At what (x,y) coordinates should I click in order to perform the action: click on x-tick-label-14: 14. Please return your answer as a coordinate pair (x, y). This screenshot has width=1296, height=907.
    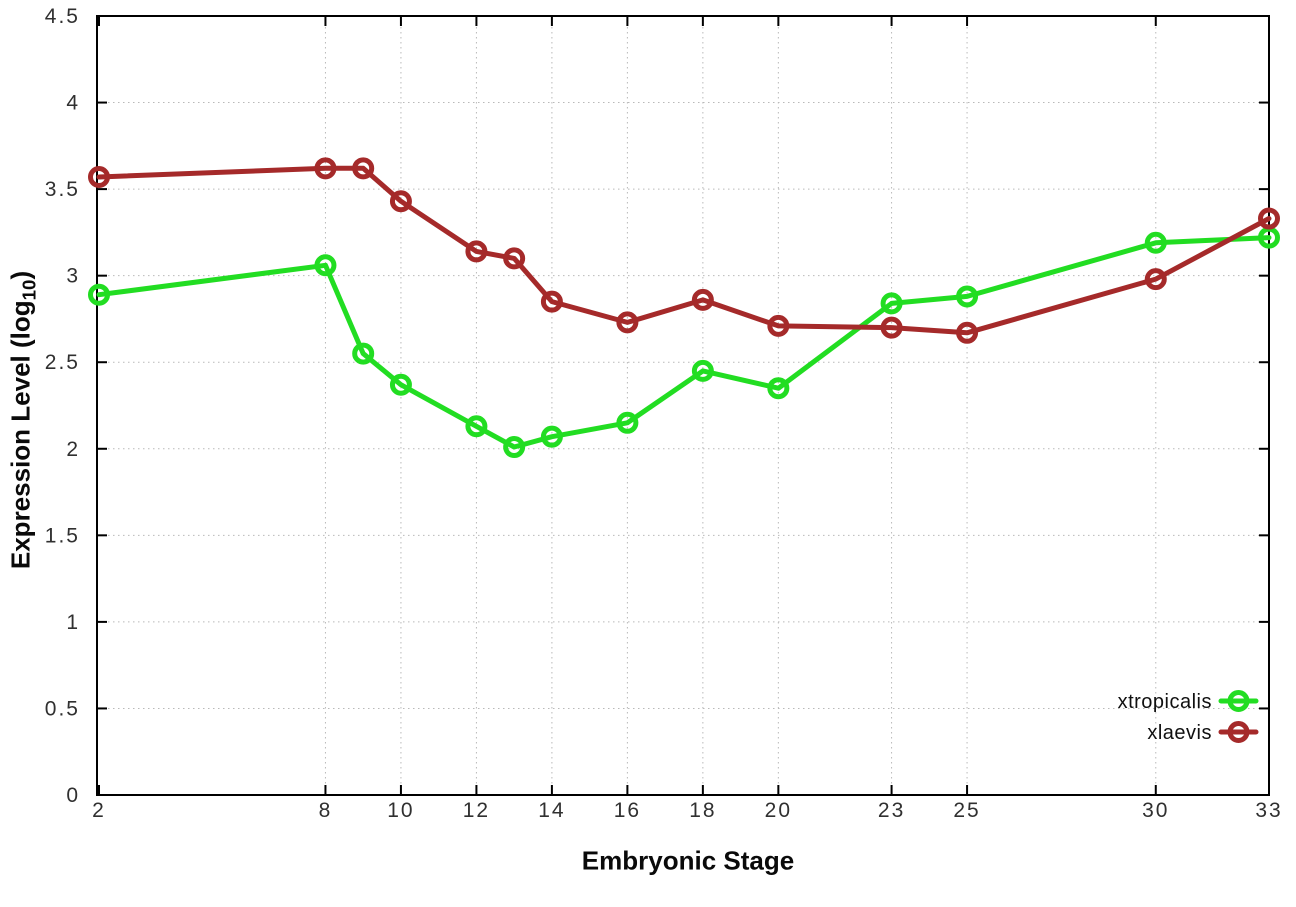
    Looking at the image, I should click on (551, 810).